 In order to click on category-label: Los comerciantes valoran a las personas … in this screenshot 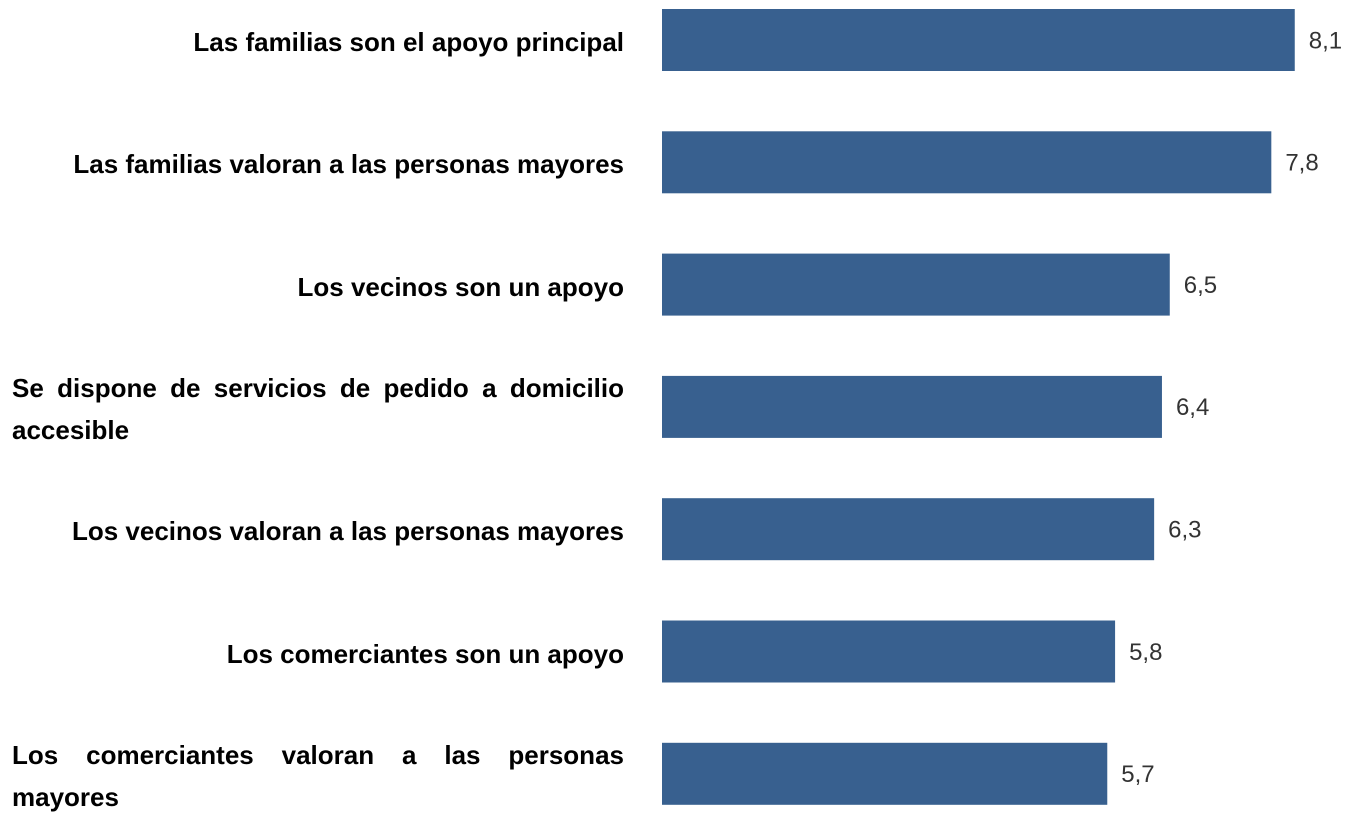, I will do `click(318, 775)`.